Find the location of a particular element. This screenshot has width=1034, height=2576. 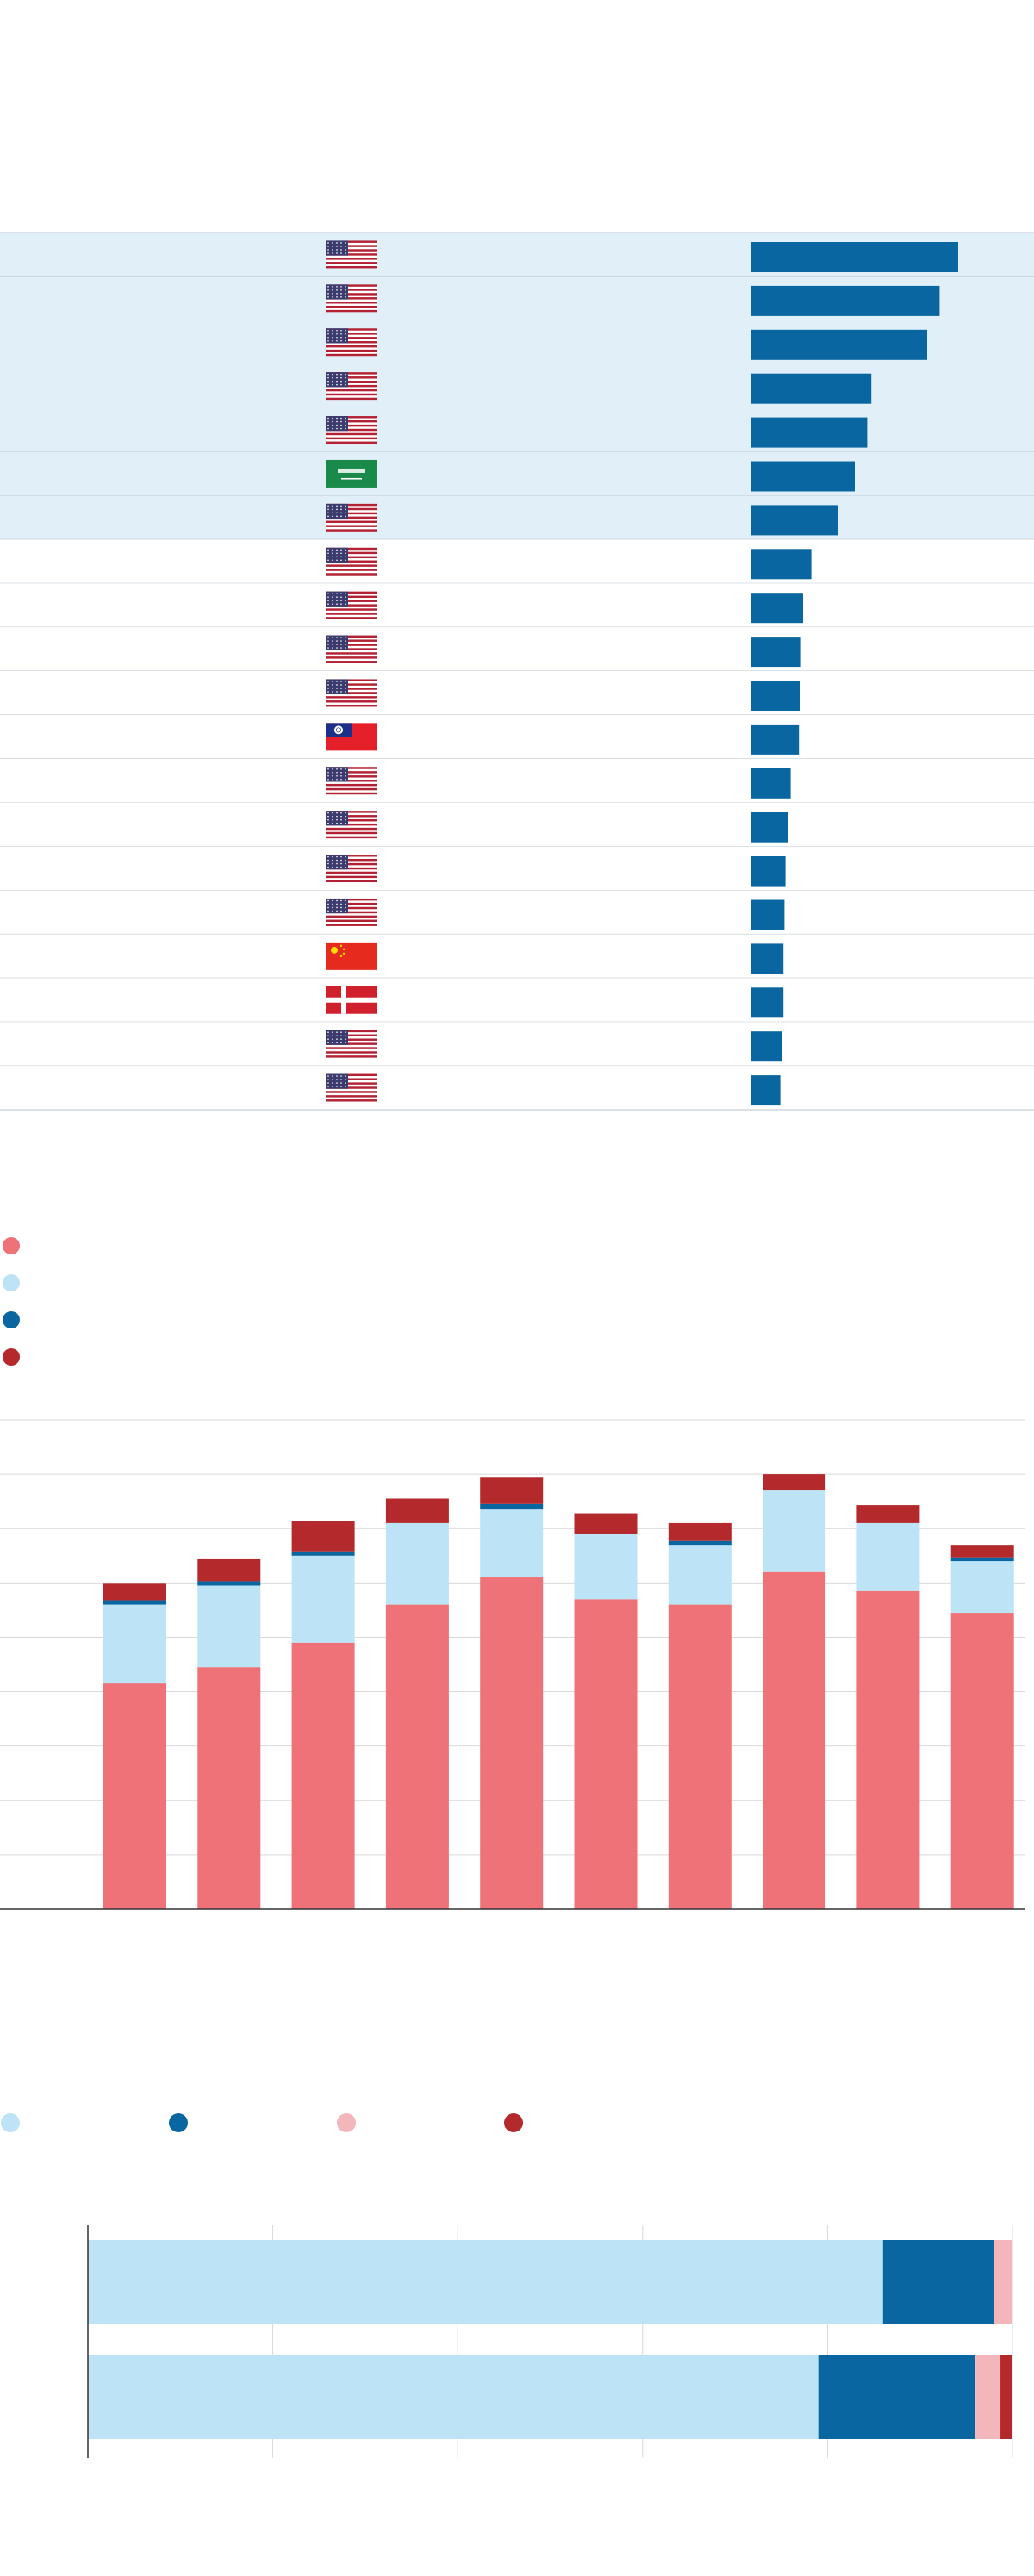

saudi-flag-icon is located at coordinates (351, 474).